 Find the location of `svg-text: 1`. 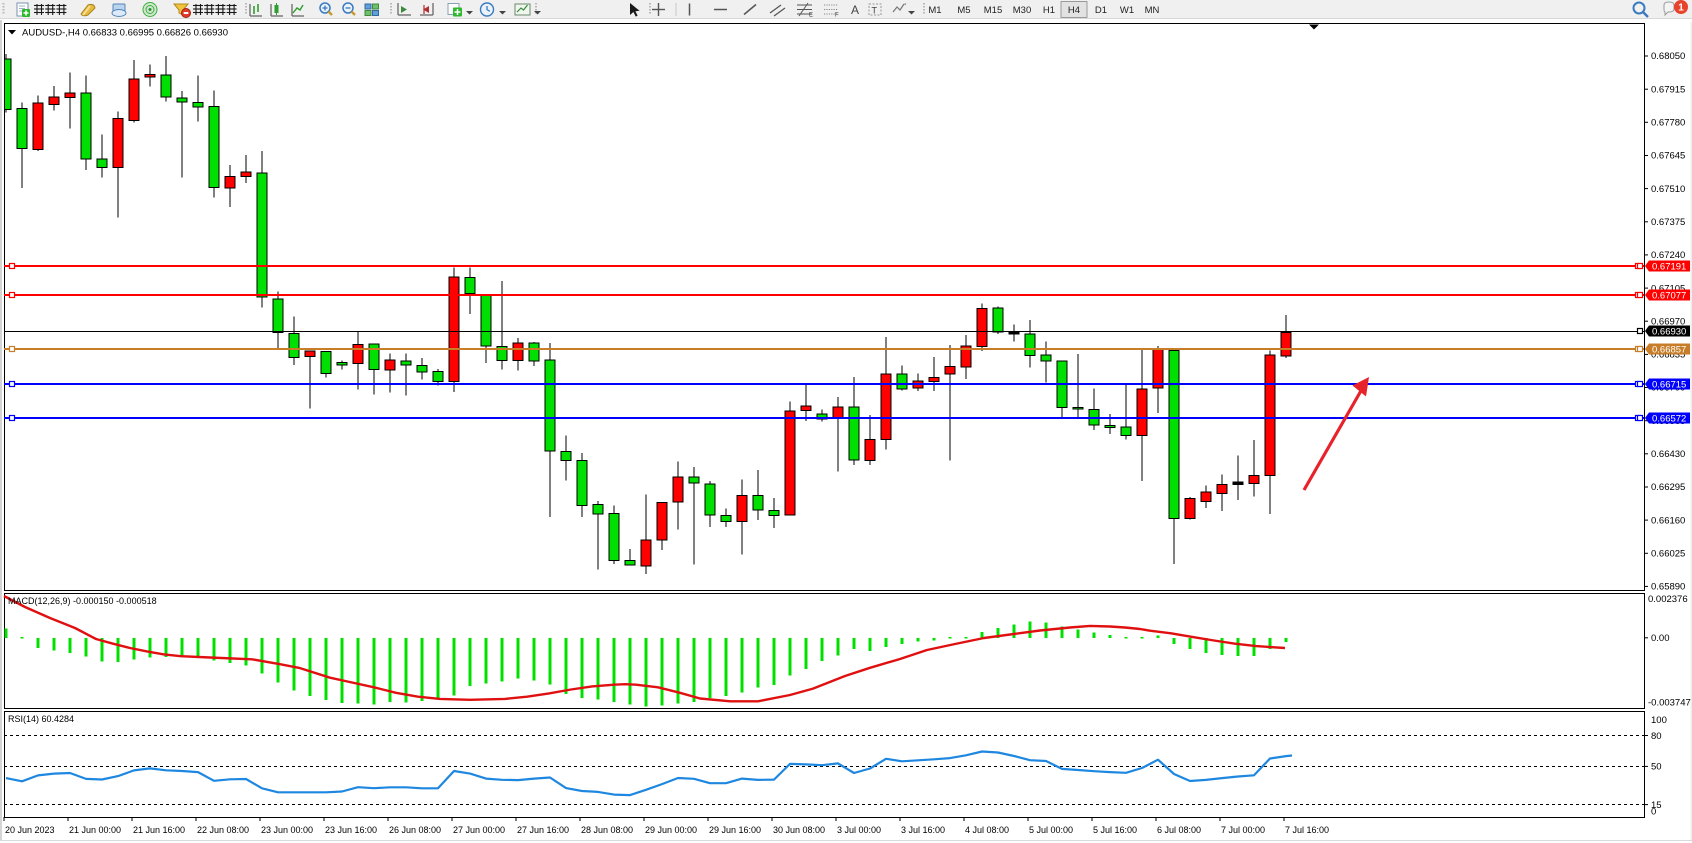

svg-text: 1 is located at coordinates (1681, 8).